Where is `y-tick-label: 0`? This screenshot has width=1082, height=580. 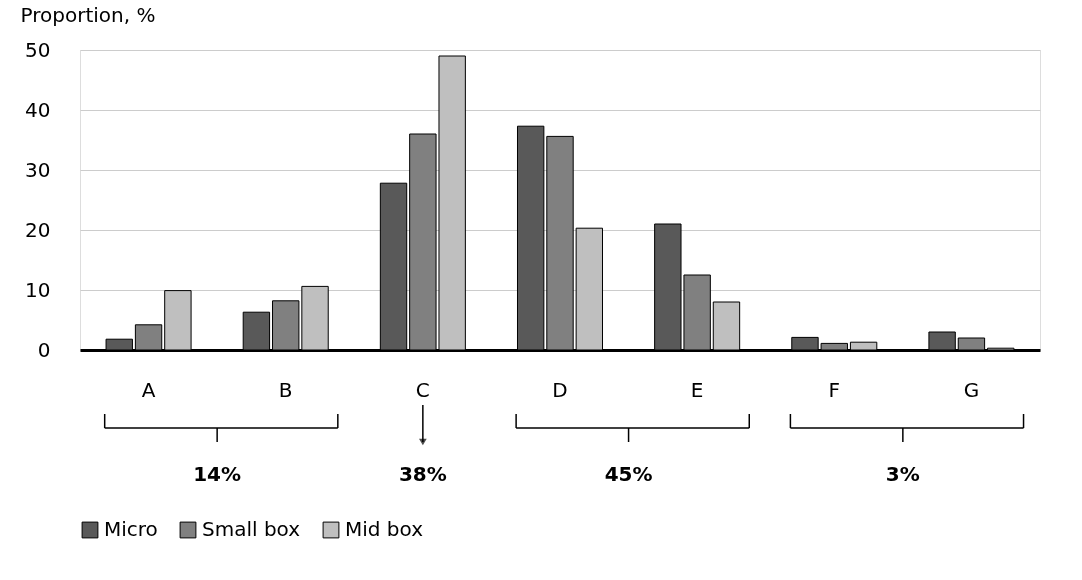
y-tick-label: 0 is located at coordinates (44, 349).